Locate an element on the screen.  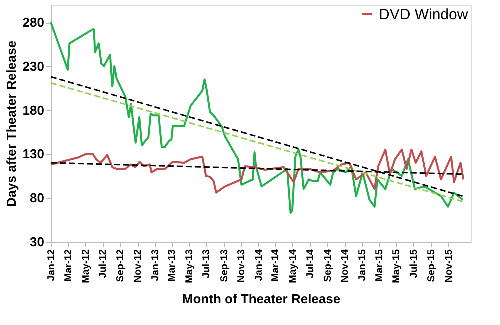
y-tick-label: 80 is located at coordinates (37, 198).